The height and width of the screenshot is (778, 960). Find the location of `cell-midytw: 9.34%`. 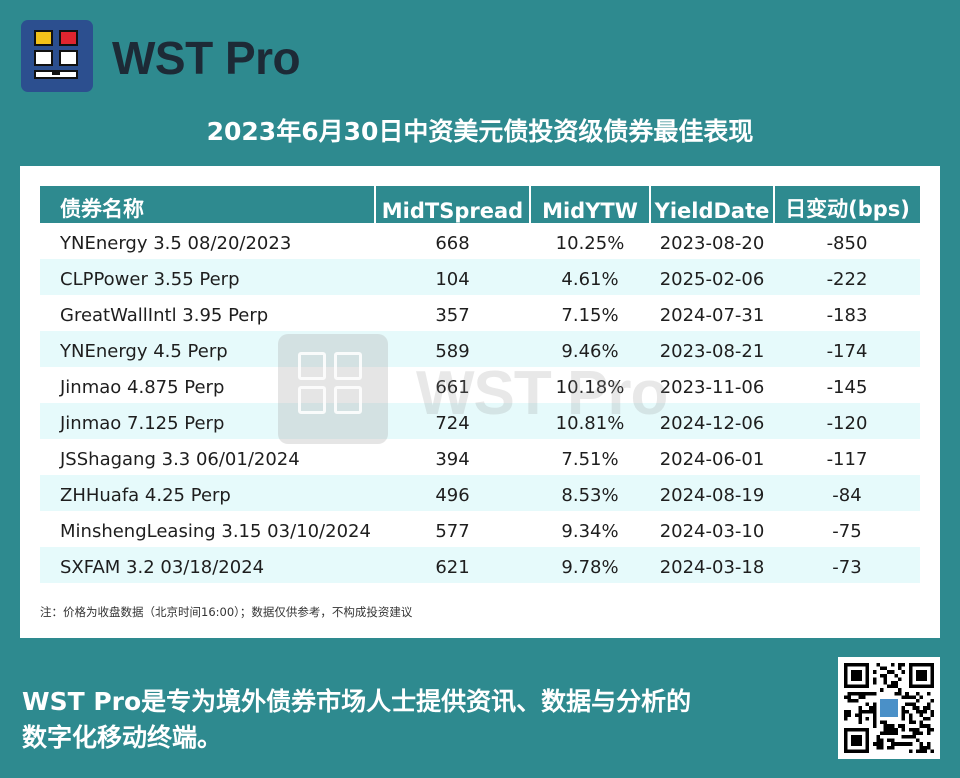

cell-midytw: 9.34% is located at coordinates (590, 531).